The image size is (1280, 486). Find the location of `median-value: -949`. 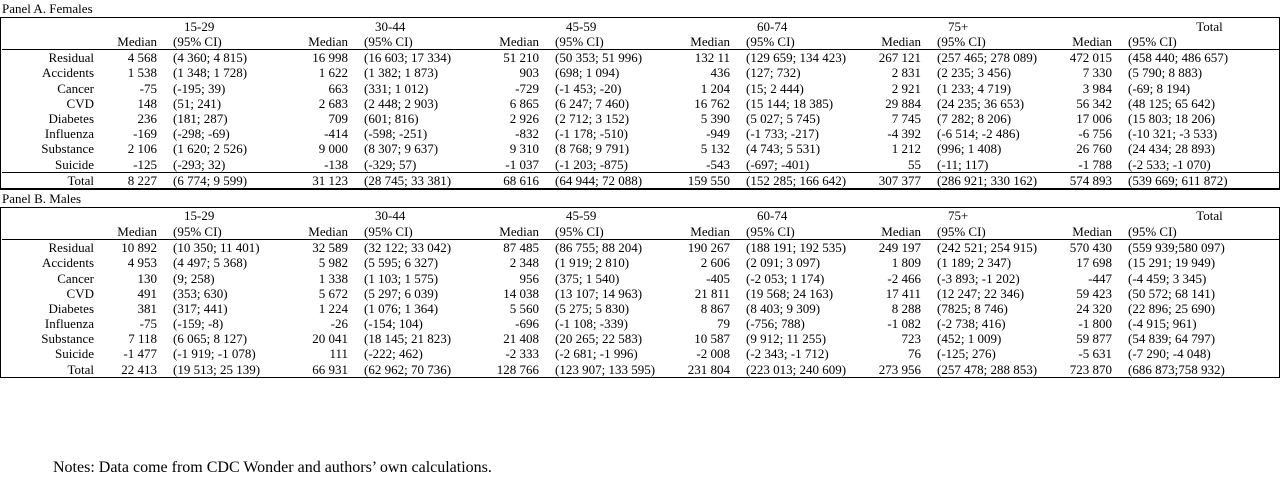

median-value: -949 is located at coordinates (718, 134).